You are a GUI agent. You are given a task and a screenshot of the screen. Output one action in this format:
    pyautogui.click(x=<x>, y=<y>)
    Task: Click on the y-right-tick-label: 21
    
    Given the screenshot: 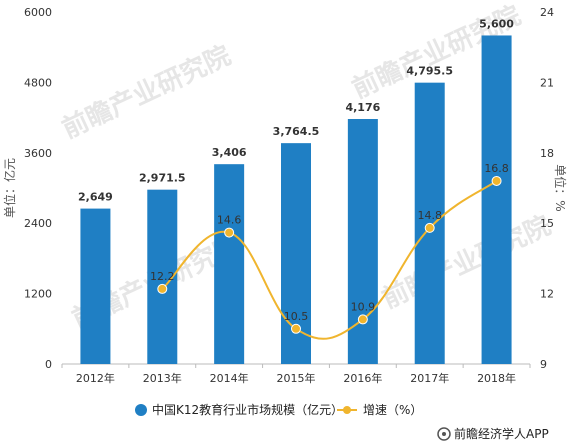 What is the action you would take?
    pyautogui.click(x=547, y=82)
    